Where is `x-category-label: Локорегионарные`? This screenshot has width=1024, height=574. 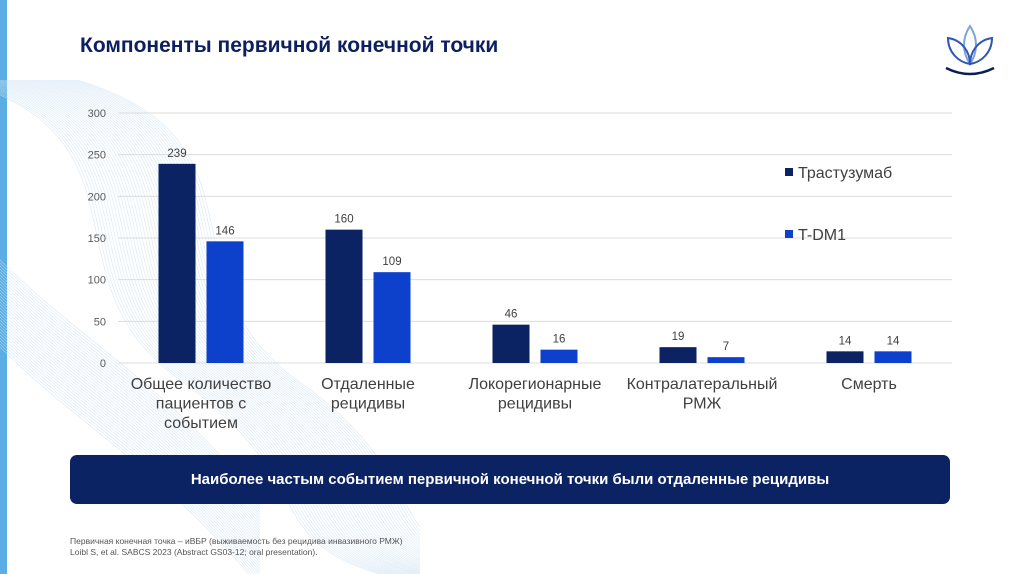 x-category-label: Локорегионарные is located at coordinates (535, 384).